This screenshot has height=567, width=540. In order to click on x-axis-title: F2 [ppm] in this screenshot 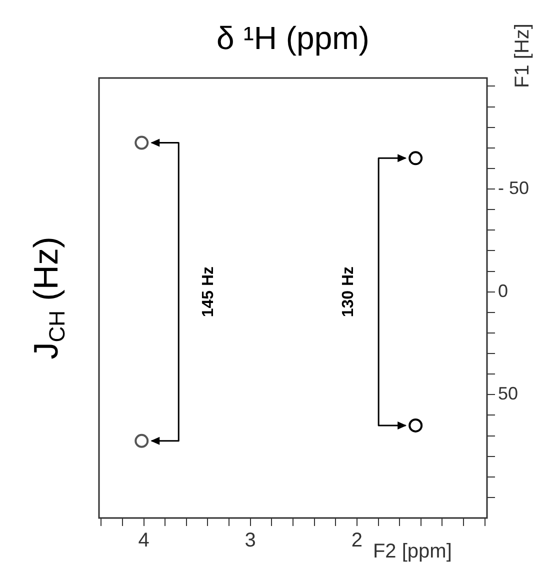, I will do `click(412, 551)`.